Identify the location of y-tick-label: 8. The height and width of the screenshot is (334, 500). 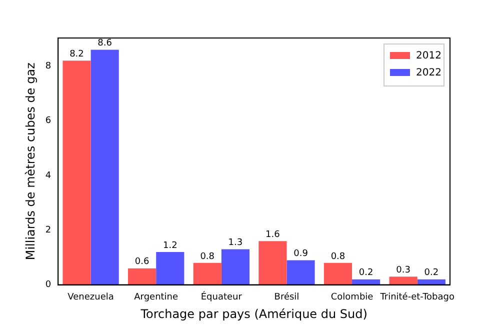
(48, 66).